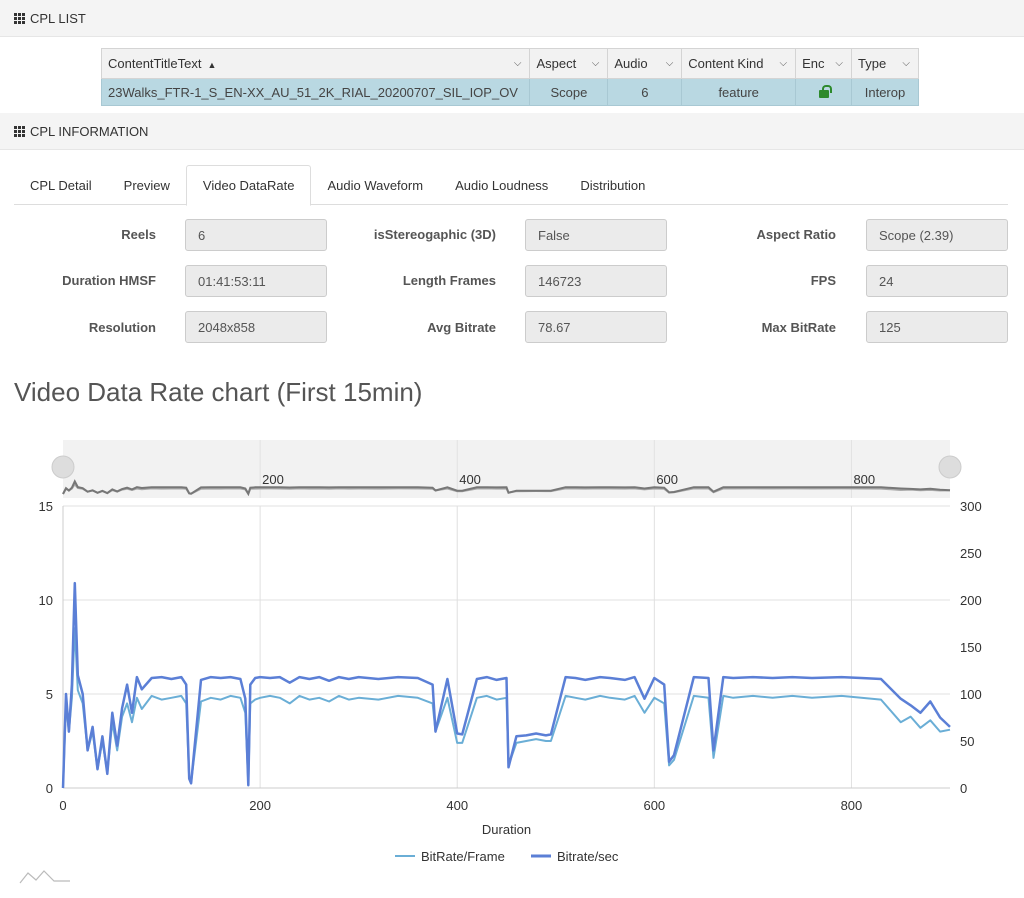 The width and height of the screenshot is (1024, 898). Describe the element at coordinates (502, 185) in the screenshot. I see `tab-audio-loudness: Audio Loudness` at that location.